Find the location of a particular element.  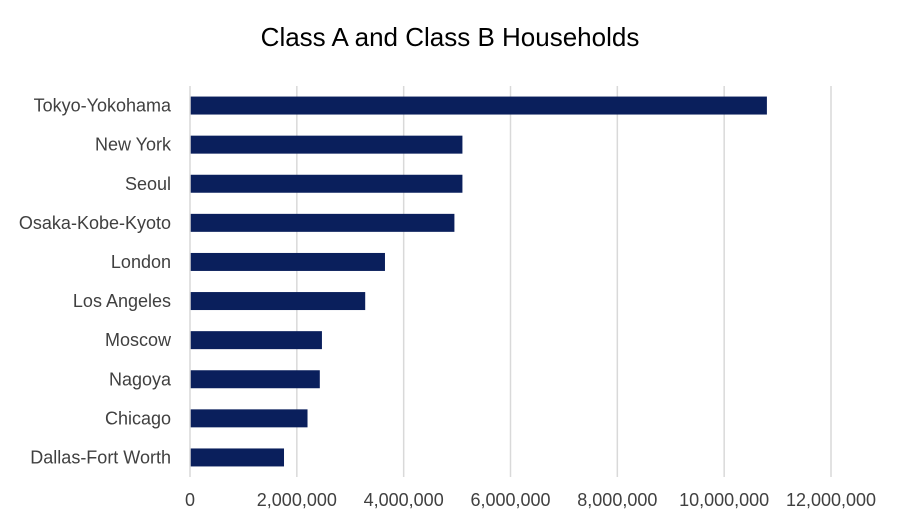

category-label: Moscow is located at coordinates (138, 340).